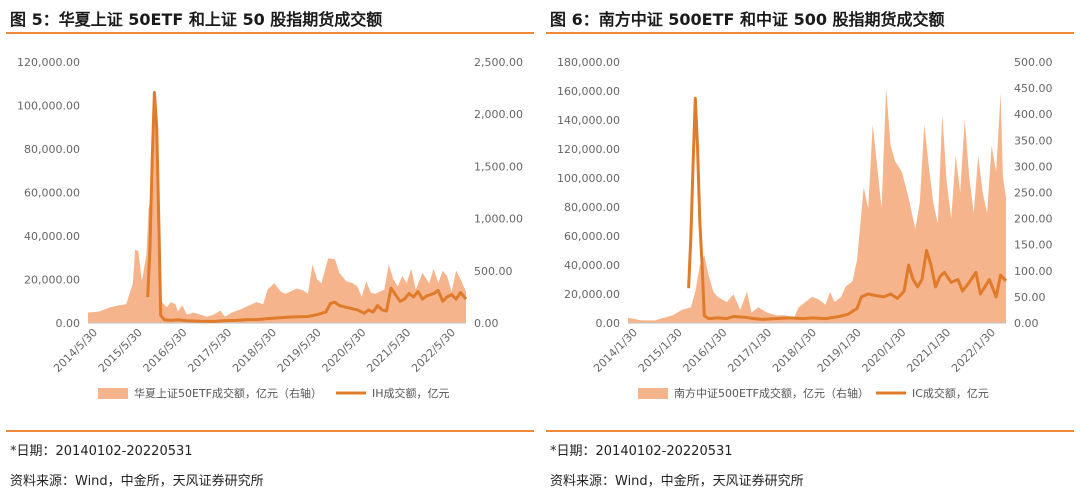  Describe the element at coordinates (588, 120) in the screenshot. I see `left-axis-tick-label: 140,000.00` at that location.